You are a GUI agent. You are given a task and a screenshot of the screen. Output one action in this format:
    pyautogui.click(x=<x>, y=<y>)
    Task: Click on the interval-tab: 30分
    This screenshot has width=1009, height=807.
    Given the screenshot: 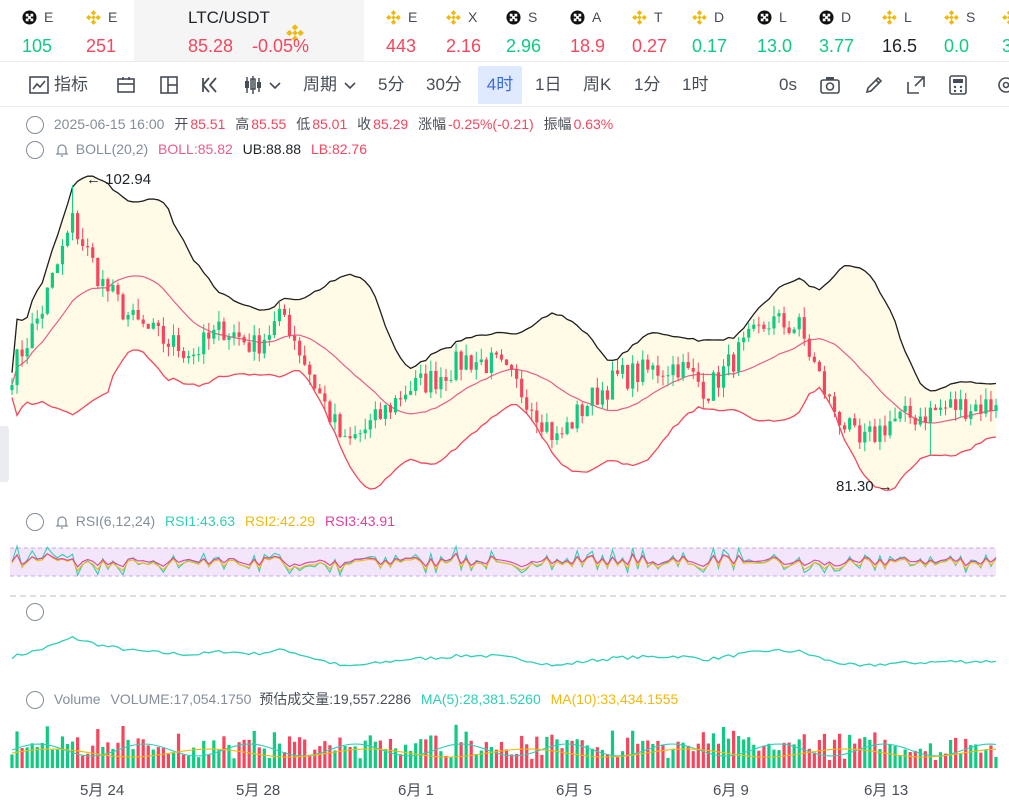 What is the action you would take?
    pyautogui.click(x=444, y=84)
    